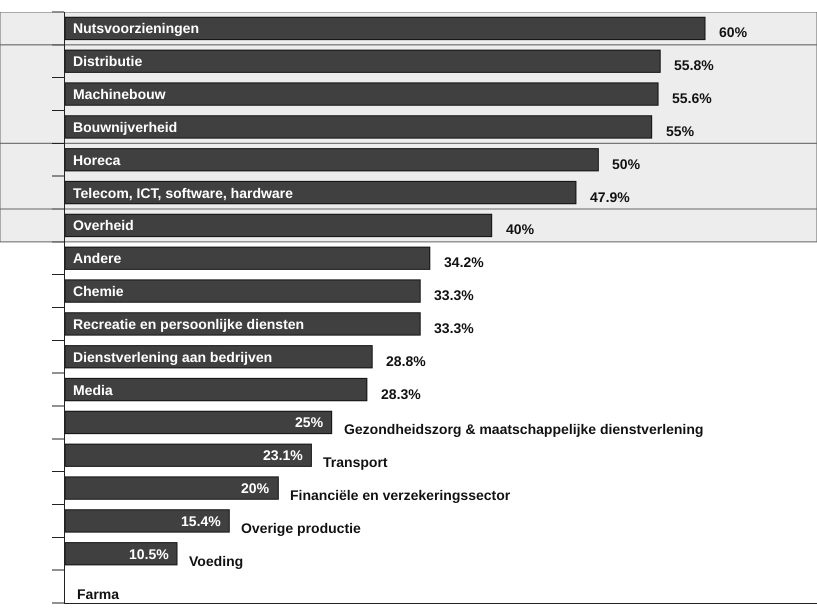  I want to click on data-label: 55%, so click(680, 131).